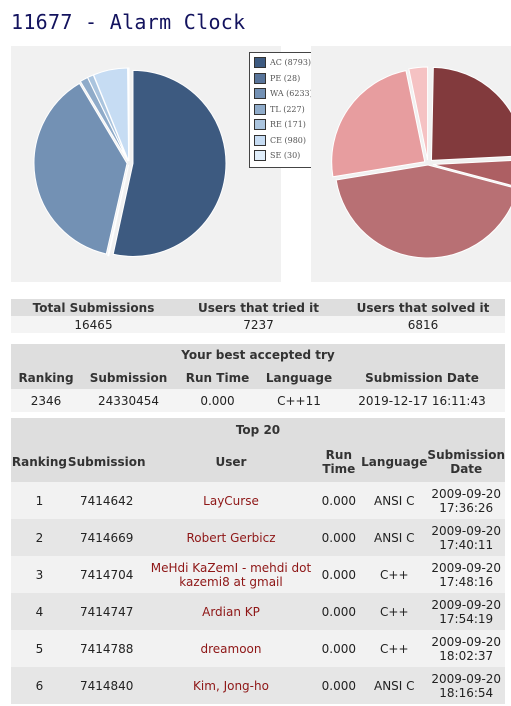 The image size is (511, 706). Describe the element at coordinates (231, 500) in the screenshot. I see `user-link: LayCurse` at that location.